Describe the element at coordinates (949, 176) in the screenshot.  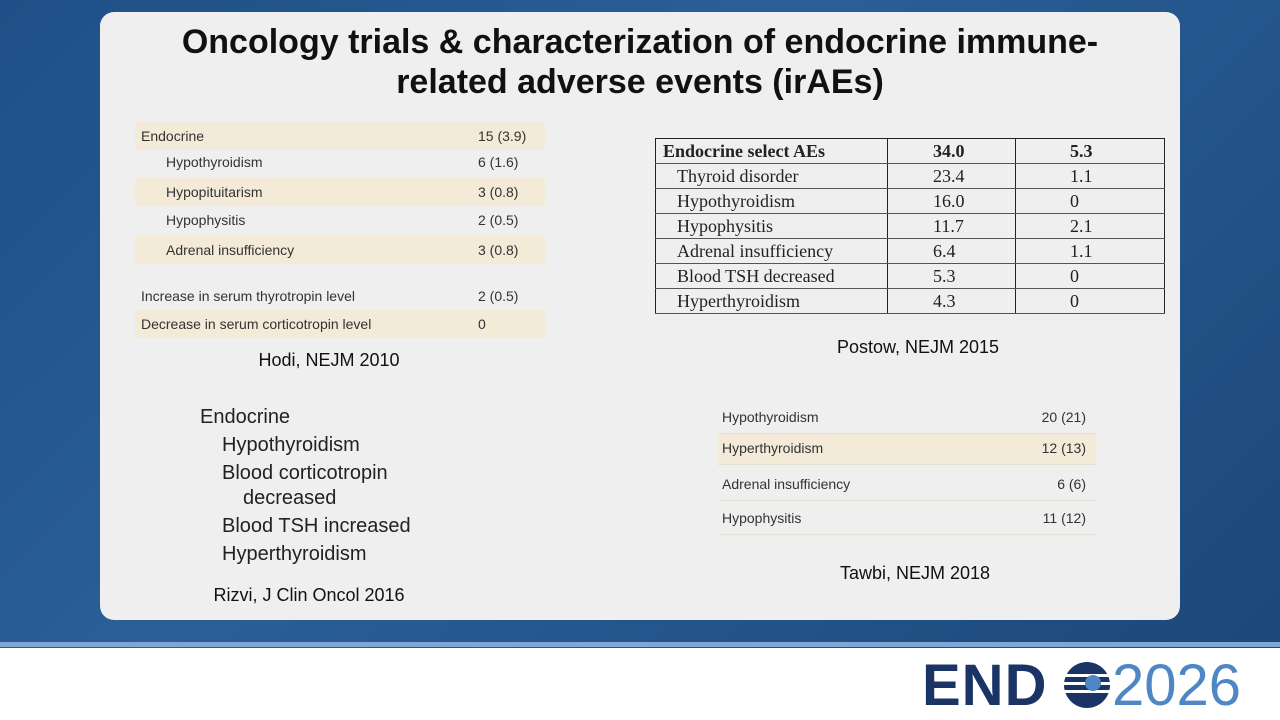
I see `table-cell: 23.4` at that location.